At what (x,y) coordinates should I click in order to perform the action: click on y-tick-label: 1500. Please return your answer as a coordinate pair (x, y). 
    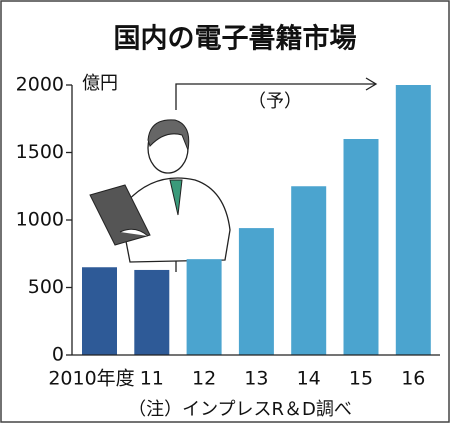
    Looking at the image, I should click on (40, 152).